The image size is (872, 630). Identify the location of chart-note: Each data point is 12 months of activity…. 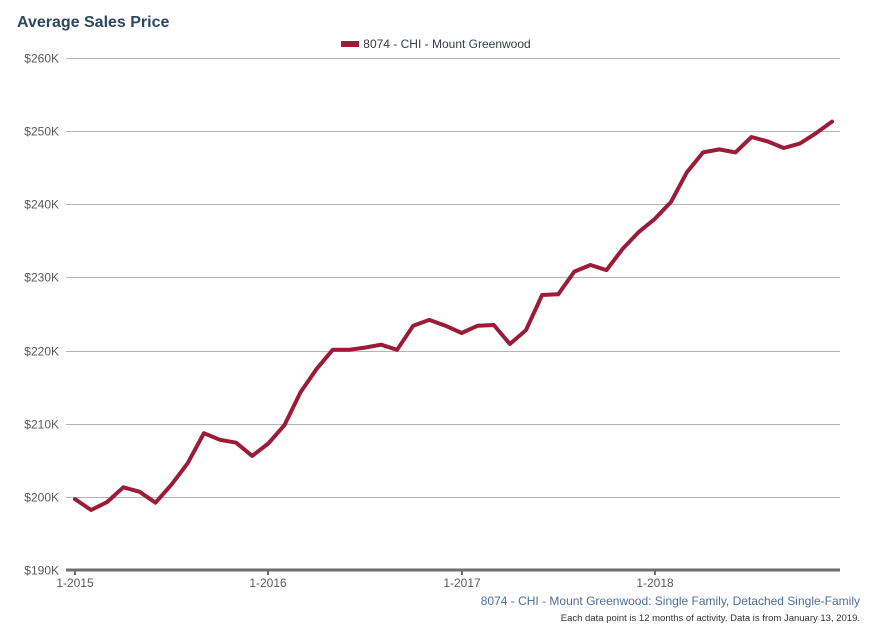
(710, 618).